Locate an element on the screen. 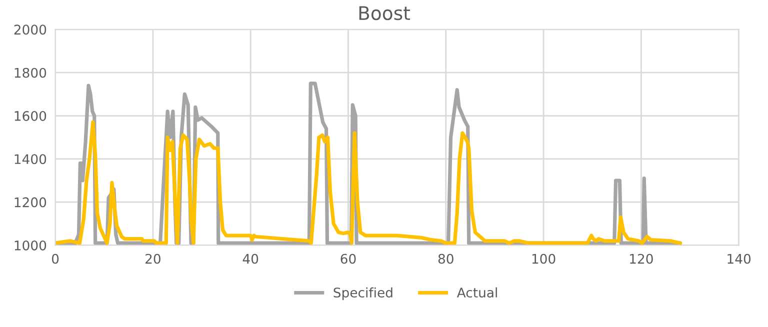  y-tick-label: 1400 is located at coordinates (30, 159).